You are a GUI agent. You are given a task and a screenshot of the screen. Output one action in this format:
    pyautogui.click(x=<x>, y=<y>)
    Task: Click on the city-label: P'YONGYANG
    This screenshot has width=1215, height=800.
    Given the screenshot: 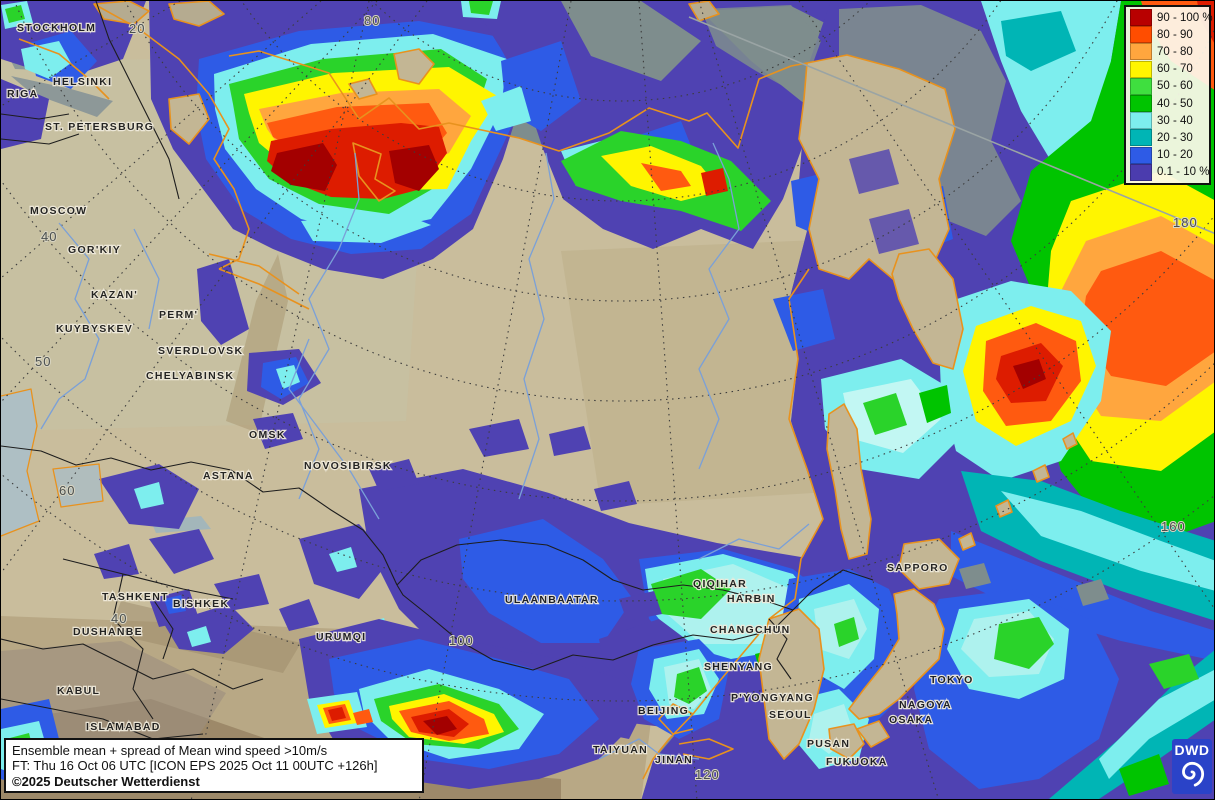 What is the action you would take?
    pyautogui.click(x=772, y=698)
    